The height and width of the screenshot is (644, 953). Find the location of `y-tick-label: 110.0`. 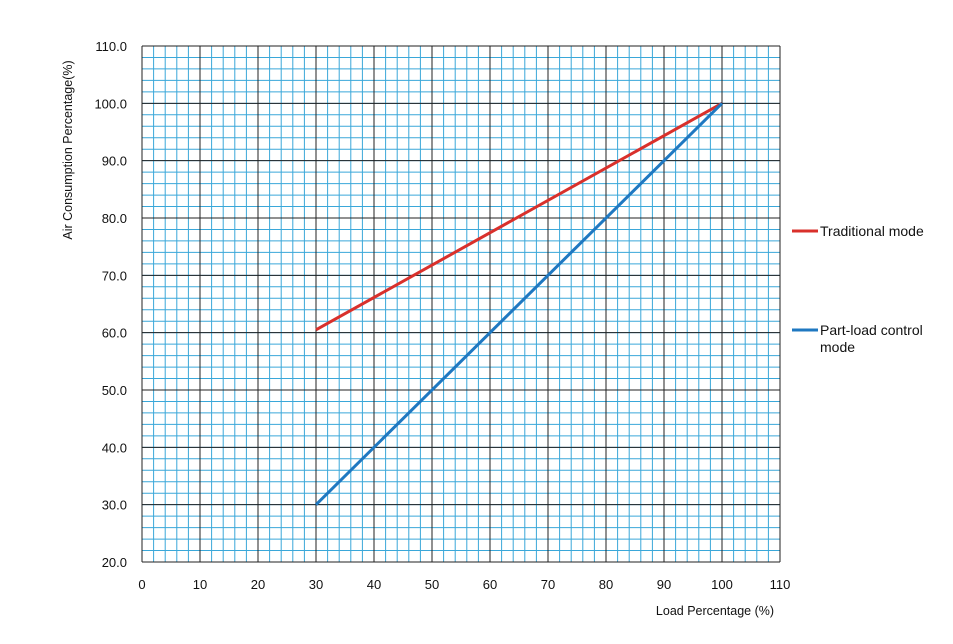

y-tick-label: 110.0 is located at coordinates (111, 46).